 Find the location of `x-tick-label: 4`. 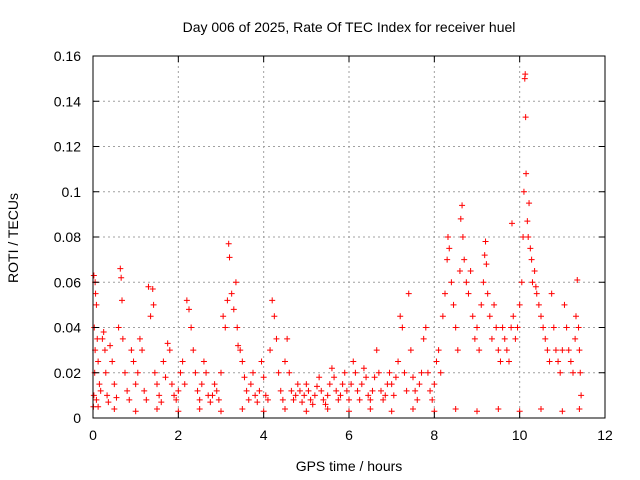

x-tick-label: 4 is located at coordinates (264, 435).